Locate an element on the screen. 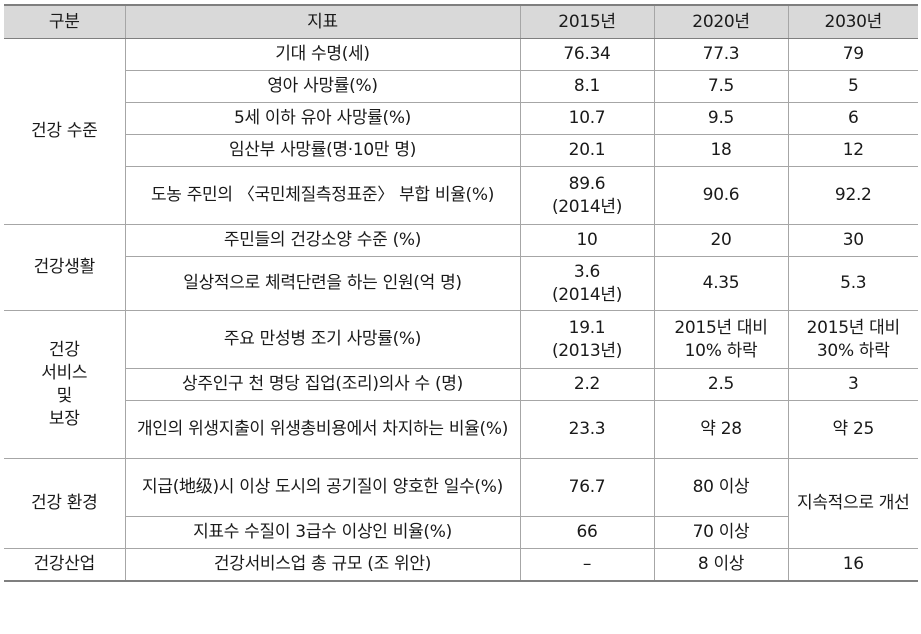 This screenshot has width=921, height=634. table-row: 임산부 사망률(명·10만 명) 20.1 18 12 is located at coordinates (461, 150).